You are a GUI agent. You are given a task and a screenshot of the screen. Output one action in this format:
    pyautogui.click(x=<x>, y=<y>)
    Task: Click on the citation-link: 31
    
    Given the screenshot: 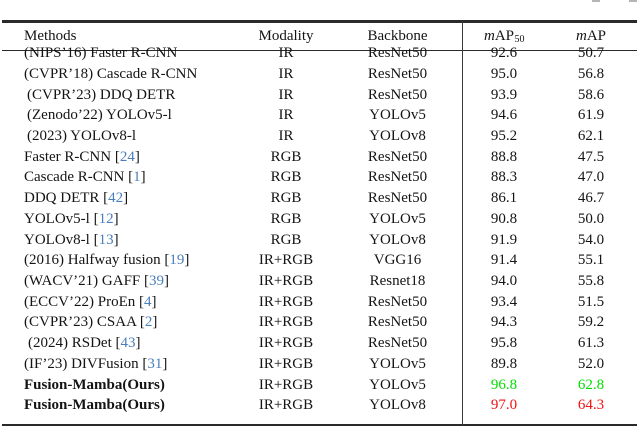 What is the action you would take?
    pyautogui.click(x=155, y=363)
    